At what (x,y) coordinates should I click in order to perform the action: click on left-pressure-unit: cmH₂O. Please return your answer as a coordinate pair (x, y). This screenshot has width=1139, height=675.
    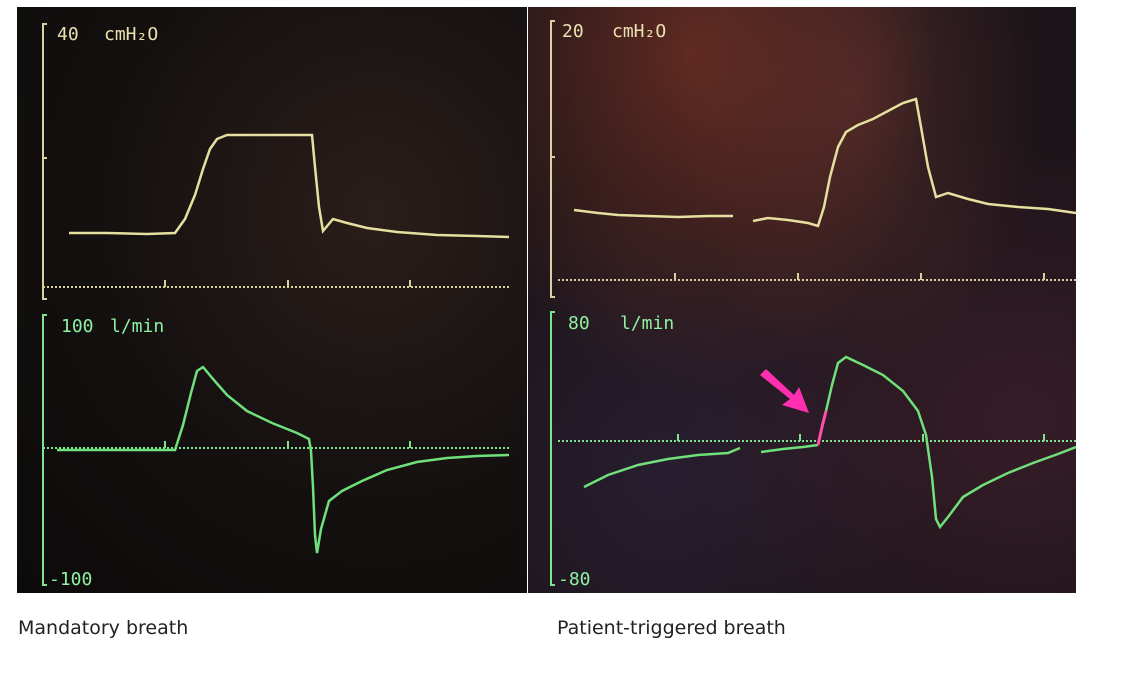
    Looking at the image, I should click on (131, 34).